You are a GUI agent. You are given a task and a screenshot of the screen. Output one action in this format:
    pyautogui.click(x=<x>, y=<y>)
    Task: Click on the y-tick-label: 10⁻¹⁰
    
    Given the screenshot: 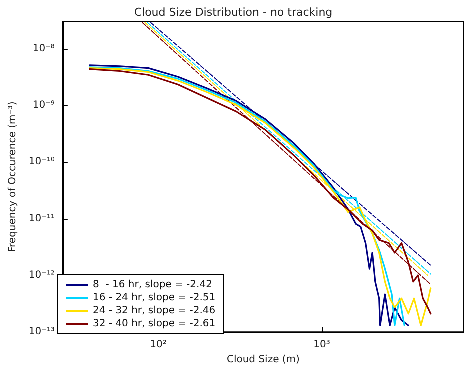 What is the action you would take?
    pyautogui.click(x=41, y=162)
    